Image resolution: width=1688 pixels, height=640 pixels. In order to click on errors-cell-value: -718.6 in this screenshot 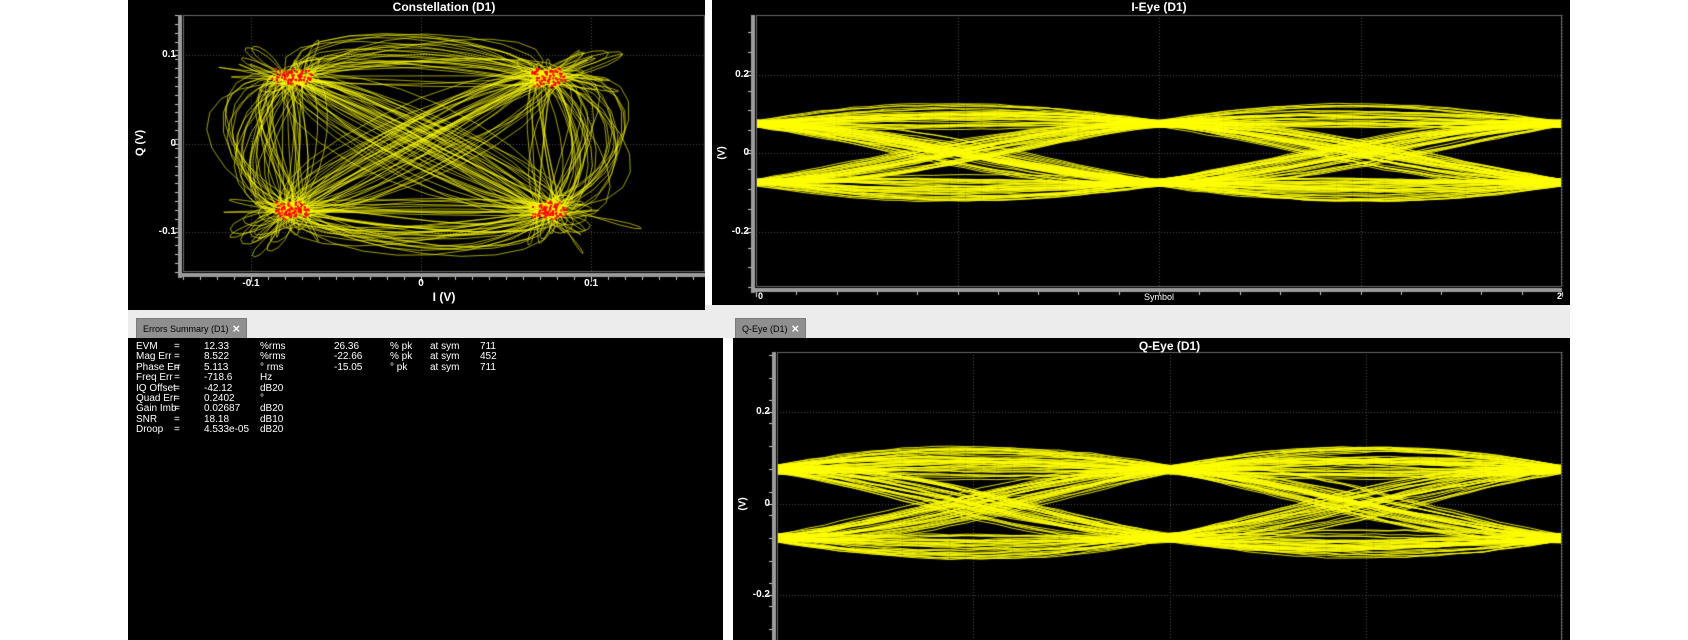, I will do `click(218, 378)`.